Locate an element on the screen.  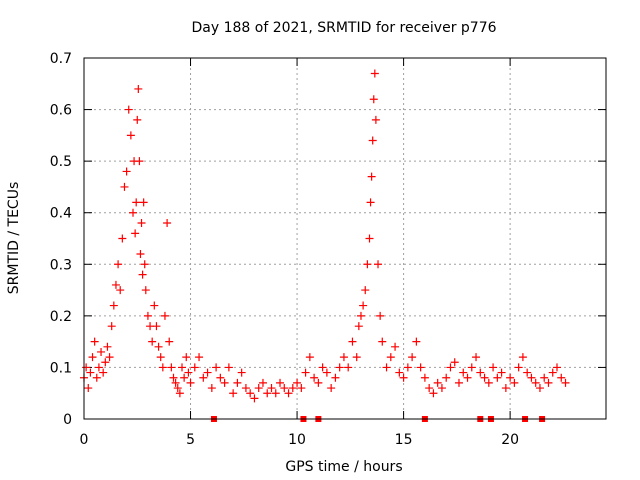
x-tick-label: 20 is located at coordinates (510, 440).